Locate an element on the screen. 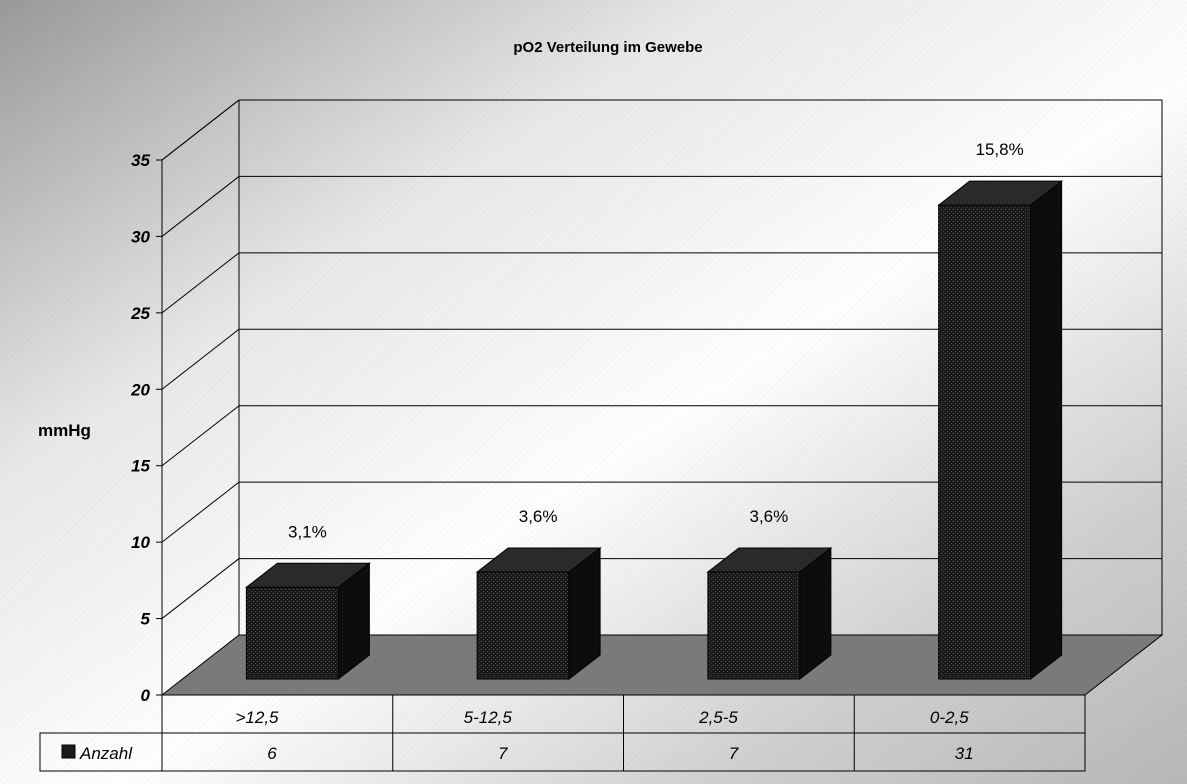 The width and height of the screenshot is (1187, 784). y-axis: 0 5 10 15 20 25 30 35 is located at coordinates (146, 428).